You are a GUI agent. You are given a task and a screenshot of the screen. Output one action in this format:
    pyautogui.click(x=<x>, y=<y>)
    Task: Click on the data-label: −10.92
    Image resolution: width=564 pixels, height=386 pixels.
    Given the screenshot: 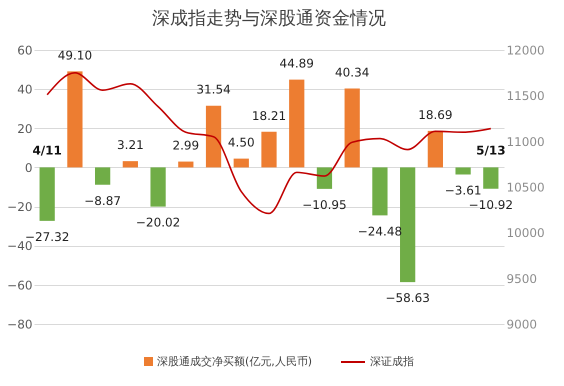 What is the action you would take?
    pyautogui.click(x=491, y=205)
    